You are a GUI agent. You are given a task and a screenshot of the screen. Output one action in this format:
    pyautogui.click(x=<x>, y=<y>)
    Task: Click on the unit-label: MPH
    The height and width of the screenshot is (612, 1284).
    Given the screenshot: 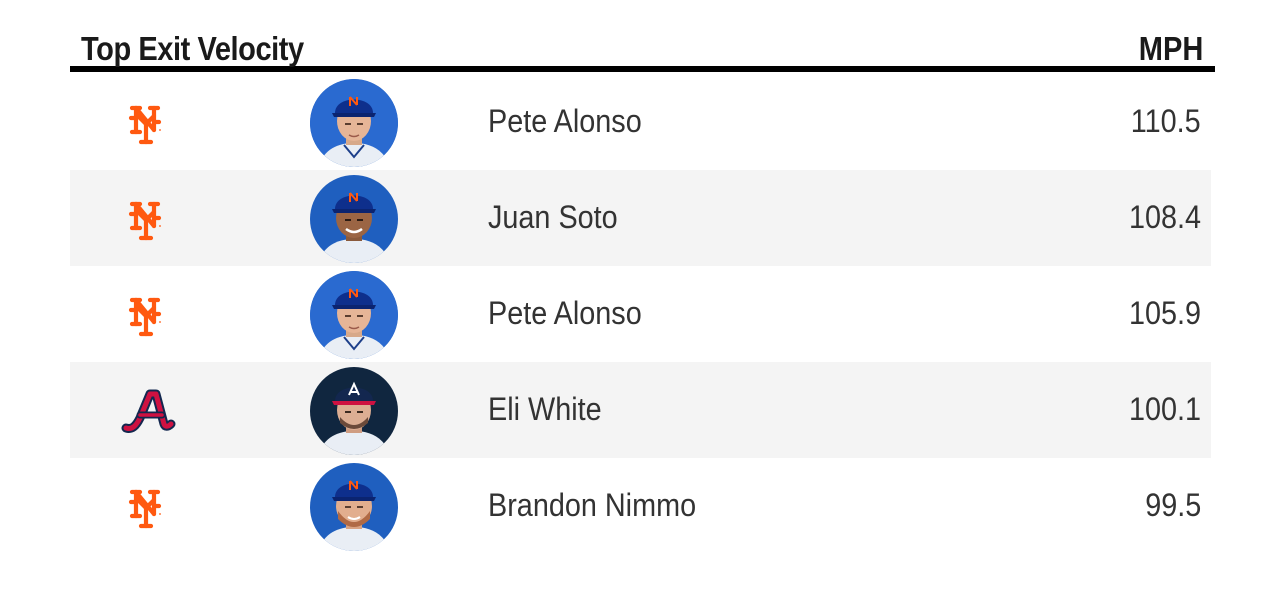 What is the action you would take?
    pyautogui.click(x=1170, y=48)
    